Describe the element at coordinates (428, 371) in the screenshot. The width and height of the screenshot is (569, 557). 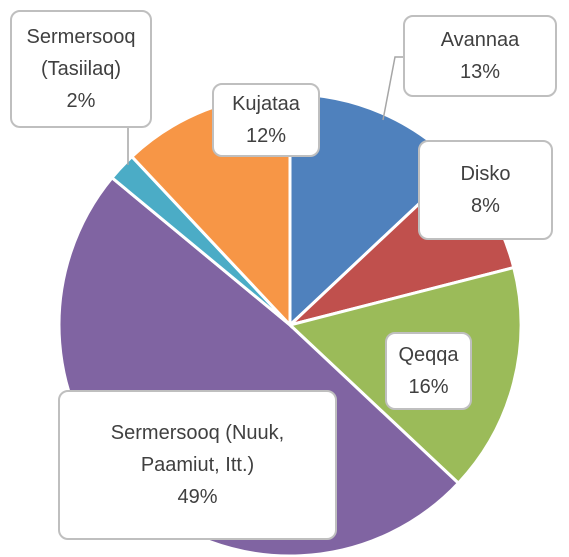
I see `data-label: Qeqqa 16%` at that location.